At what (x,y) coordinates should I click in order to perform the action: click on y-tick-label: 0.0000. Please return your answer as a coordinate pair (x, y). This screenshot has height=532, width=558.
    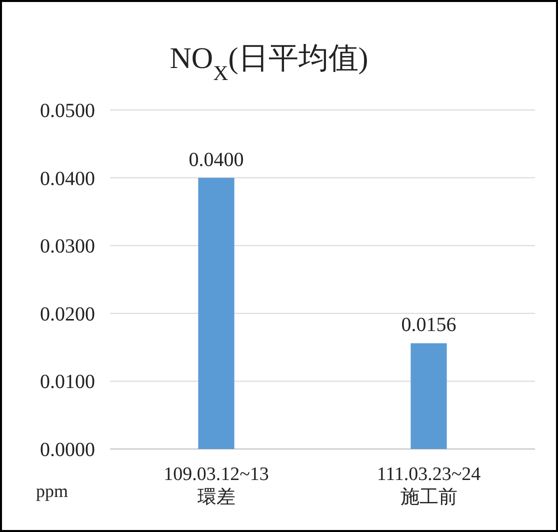
    Looking at the image, I should click on (67, 450).